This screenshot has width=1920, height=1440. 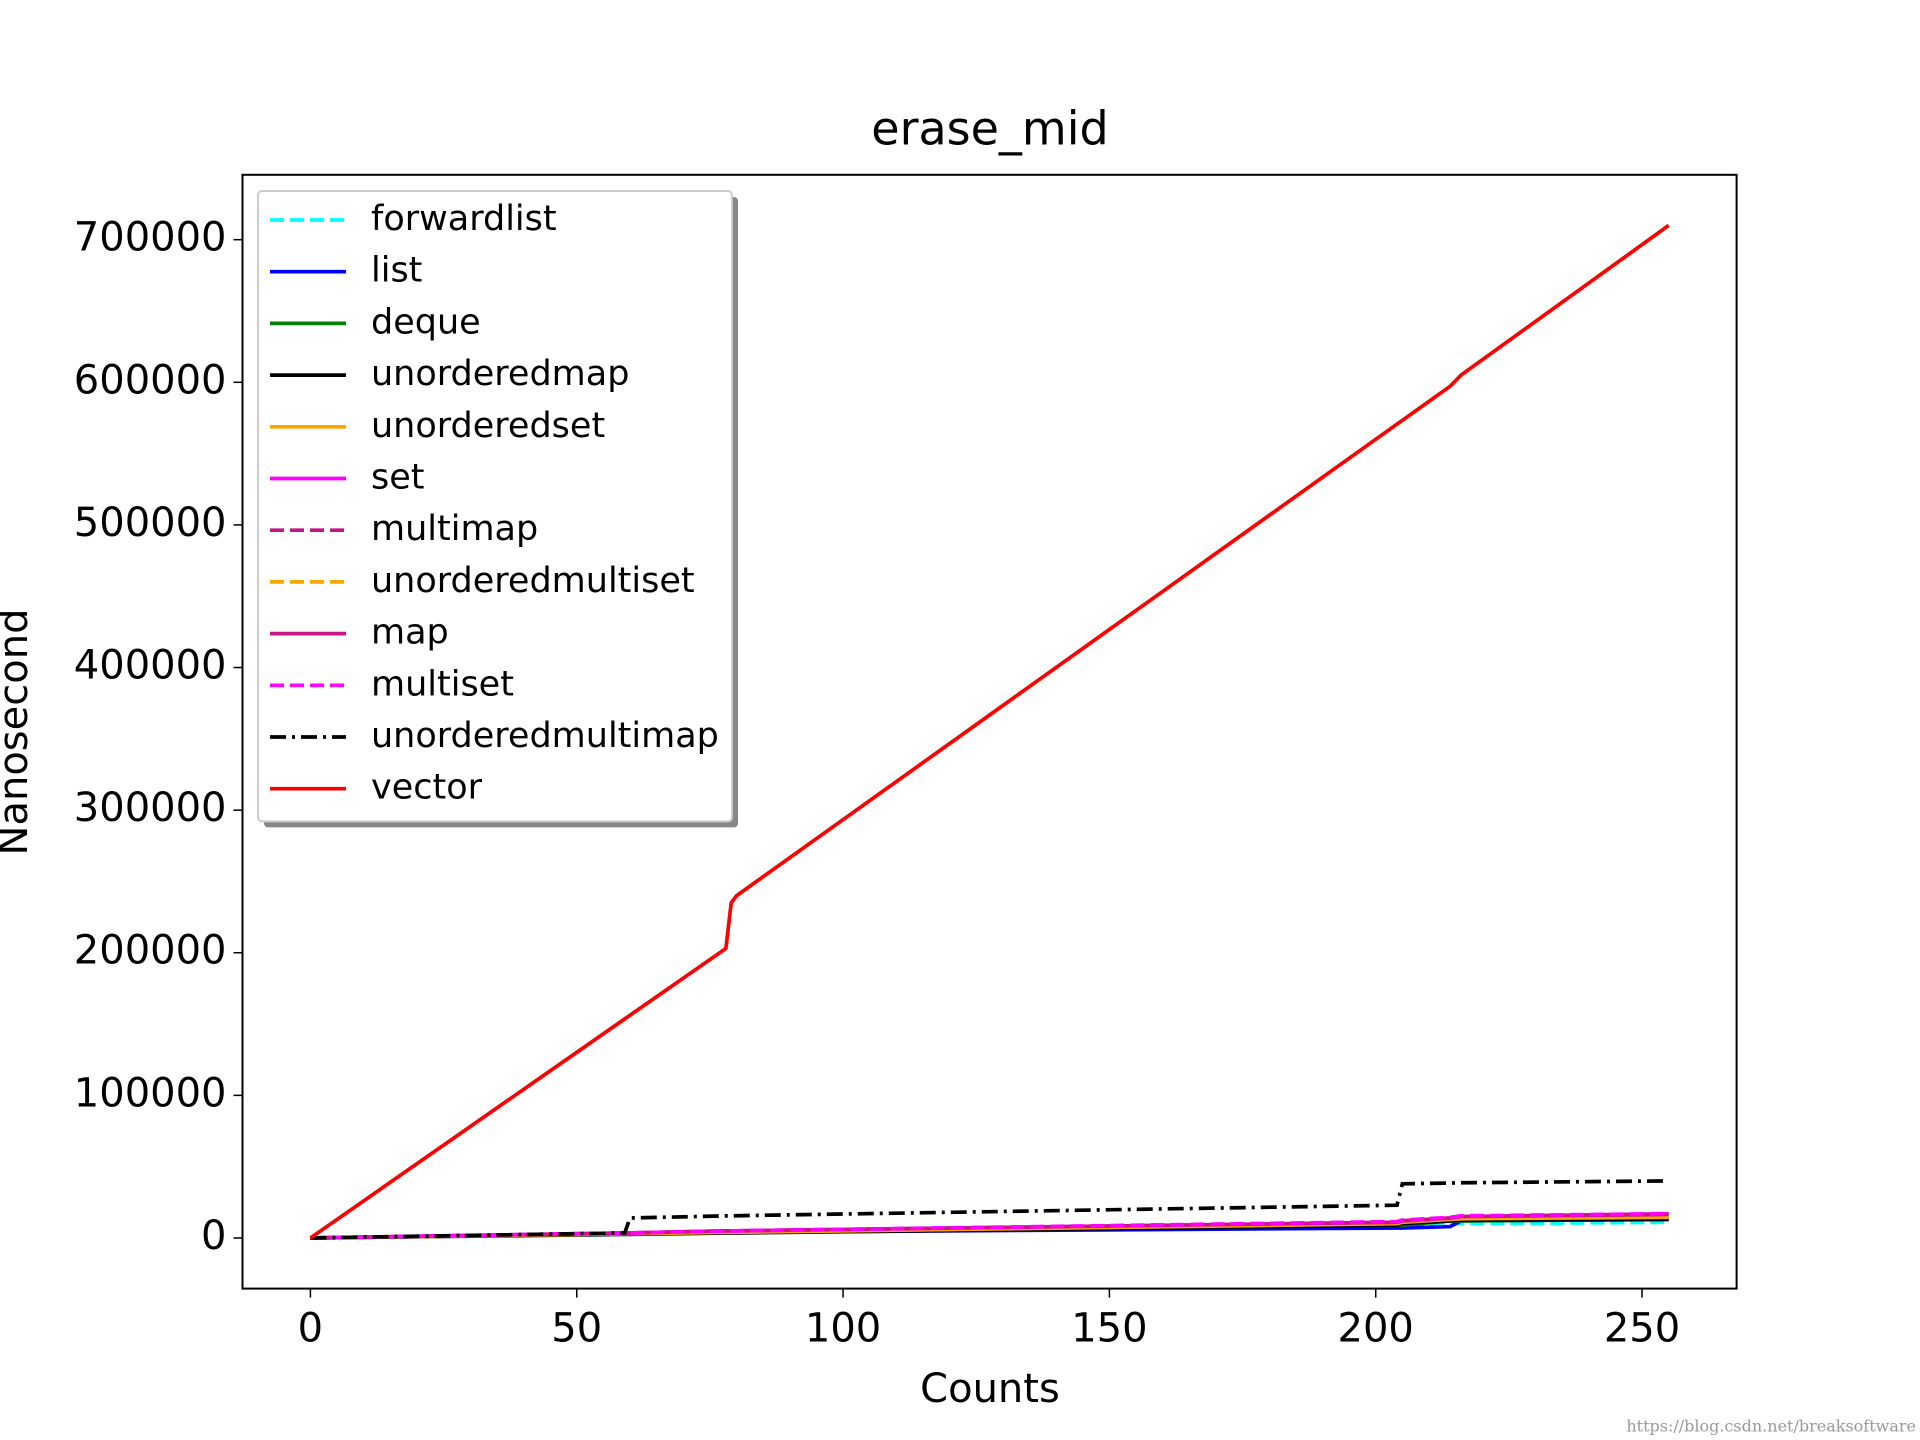 What do you see at coordinates (150, 1093) in the screenshot?
I see `y-tick-label: 100000` at bounding box center [150, 1093].